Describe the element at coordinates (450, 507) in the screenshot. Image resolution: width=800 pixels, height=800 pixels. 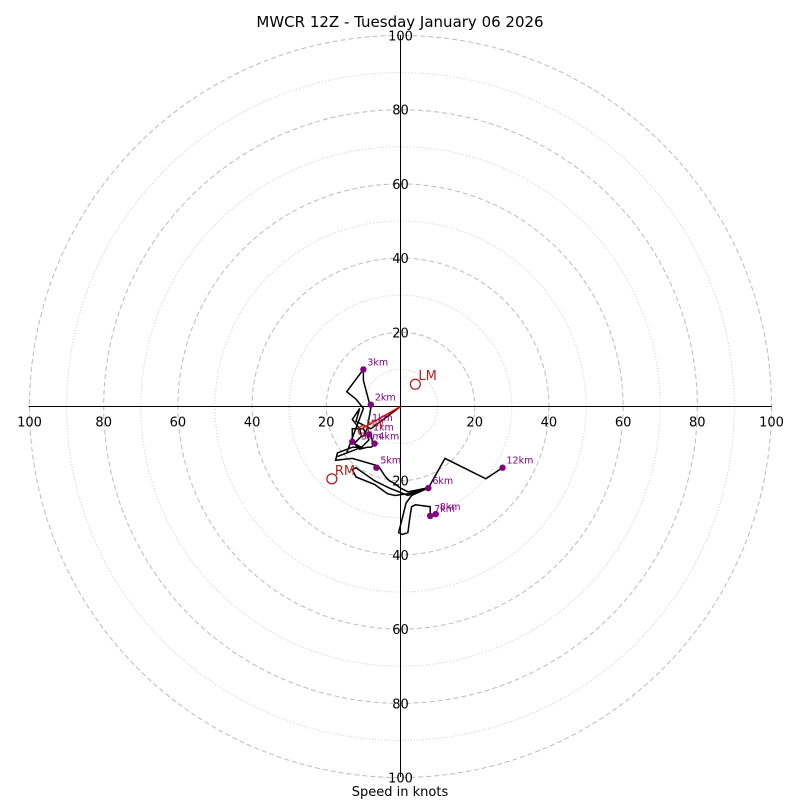
I see `height-label-8km: 8km` at that location.